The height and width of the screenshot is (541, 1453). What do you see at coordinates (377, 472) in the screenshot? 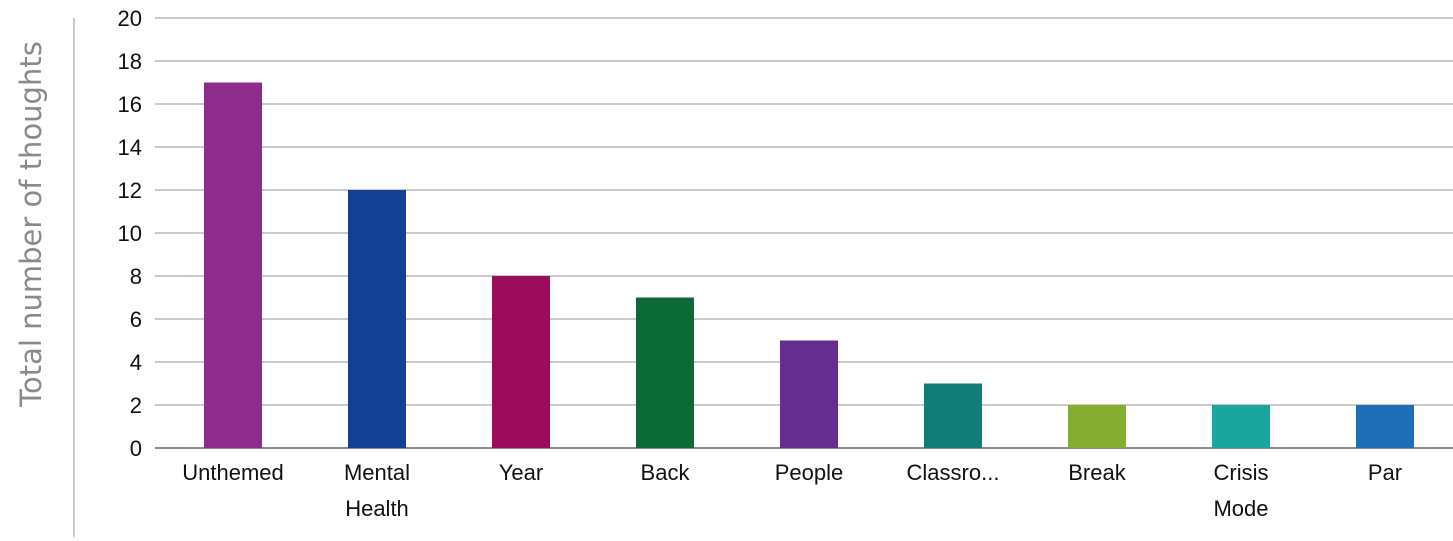
I see `x-tick-label: Mental` at bounding box center [377, 472].